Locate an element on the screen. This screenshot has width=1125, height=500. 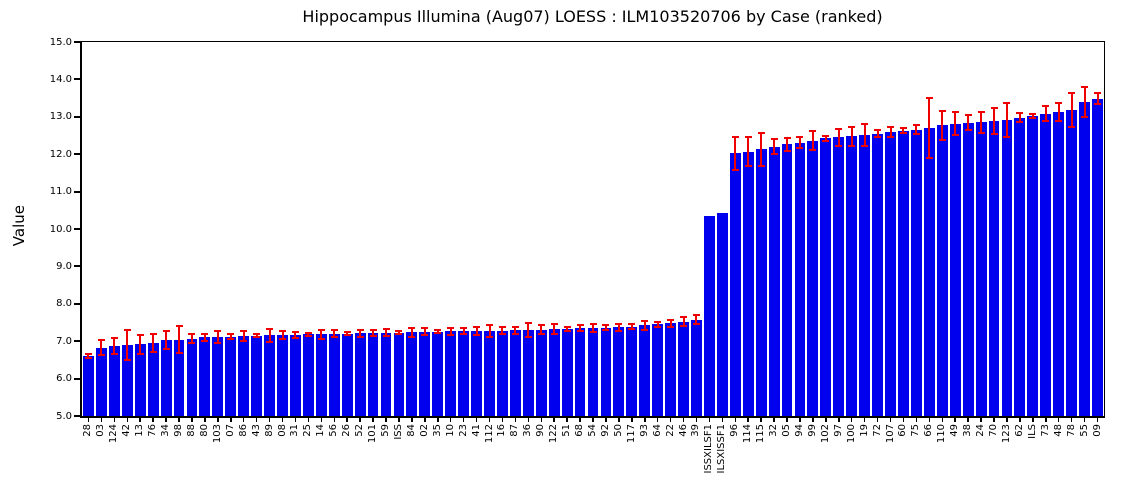
x-tick-label-97: 97 is located at coordinates (838, 430).